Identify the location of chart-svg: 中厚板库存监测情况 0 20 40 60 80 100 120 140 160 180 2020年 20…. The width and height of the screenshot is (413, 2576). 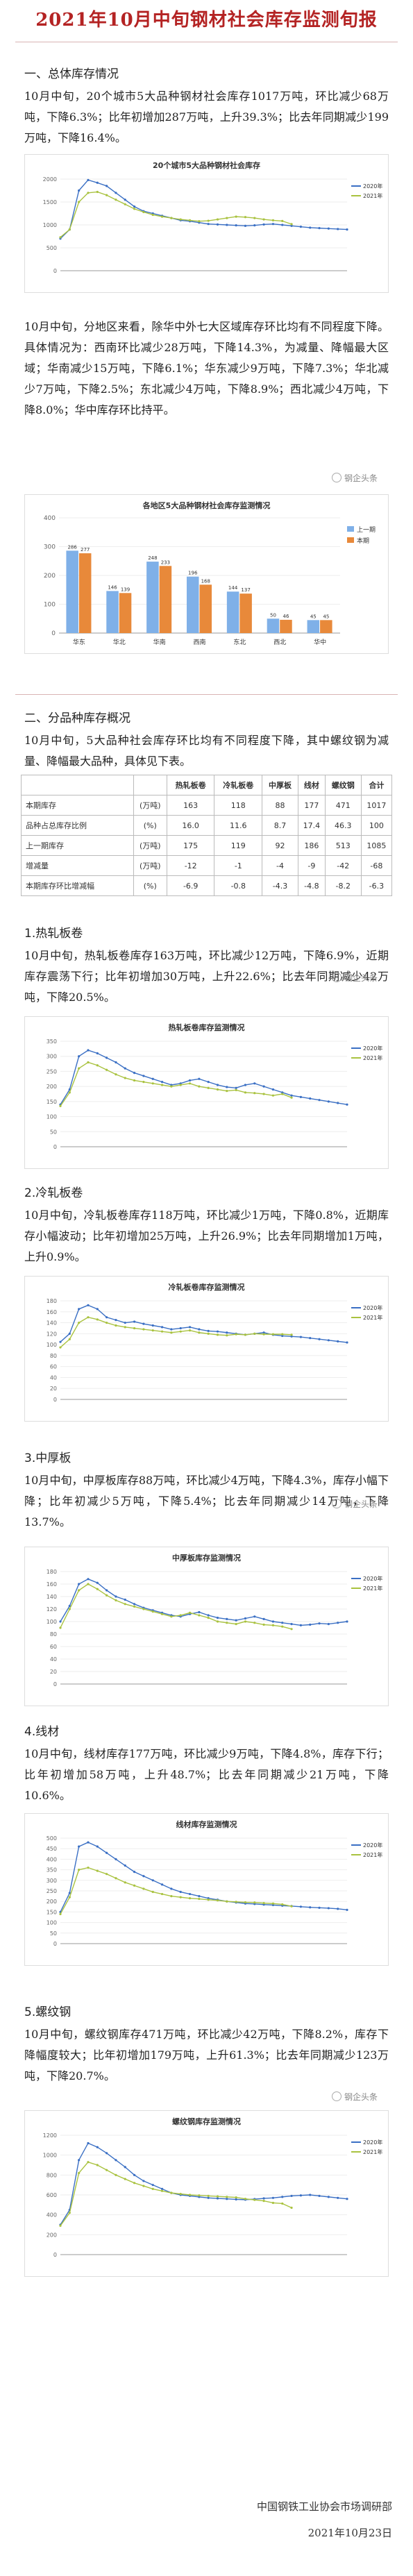
(206, 1626).